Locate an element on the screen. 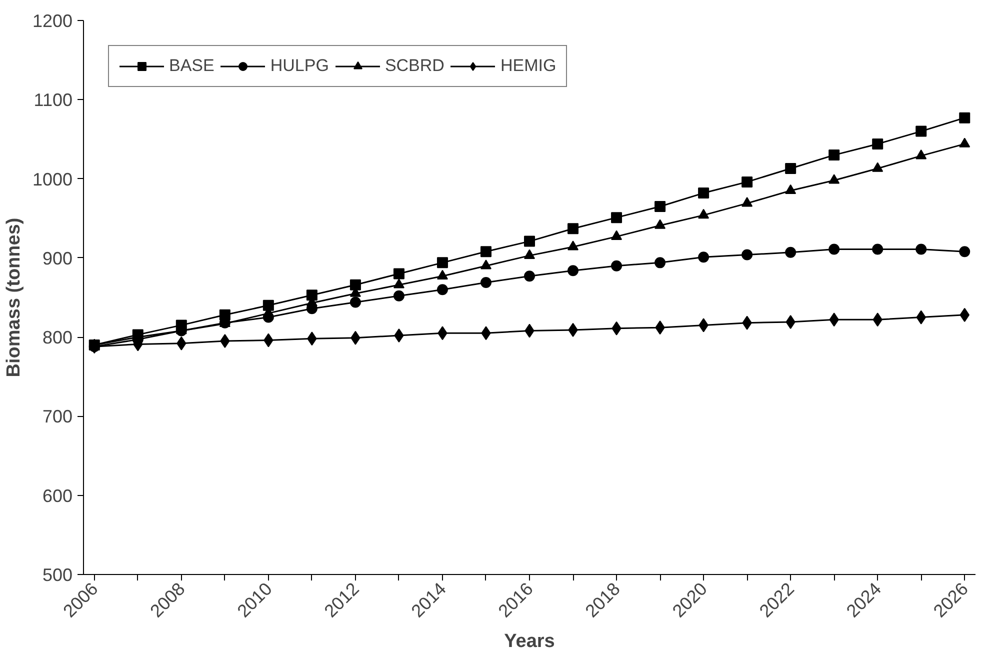 The image size is (993, 658). legend-label: SCBRD is located at coordinates (414, 66).